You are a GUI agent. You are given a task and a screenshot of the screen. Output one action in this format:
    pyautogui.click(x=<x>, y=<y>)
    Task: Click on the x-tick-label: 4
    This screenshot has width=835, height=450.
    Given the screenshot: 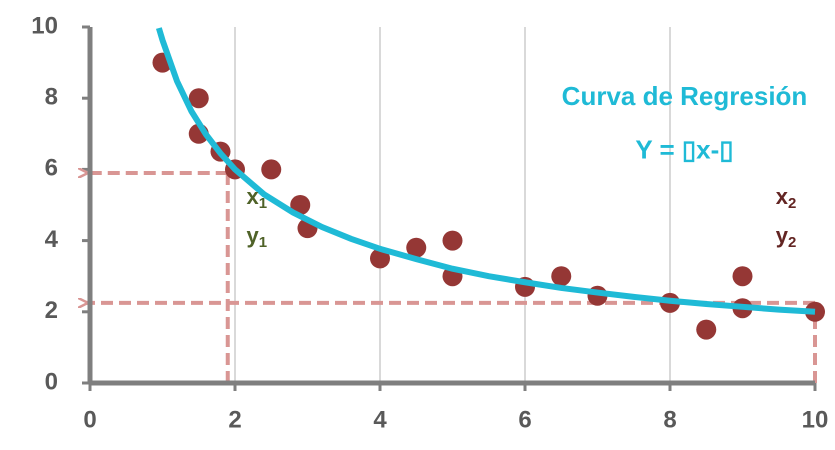 What is the action you would take?
    pyautogui.click(x=380, y=419)
    